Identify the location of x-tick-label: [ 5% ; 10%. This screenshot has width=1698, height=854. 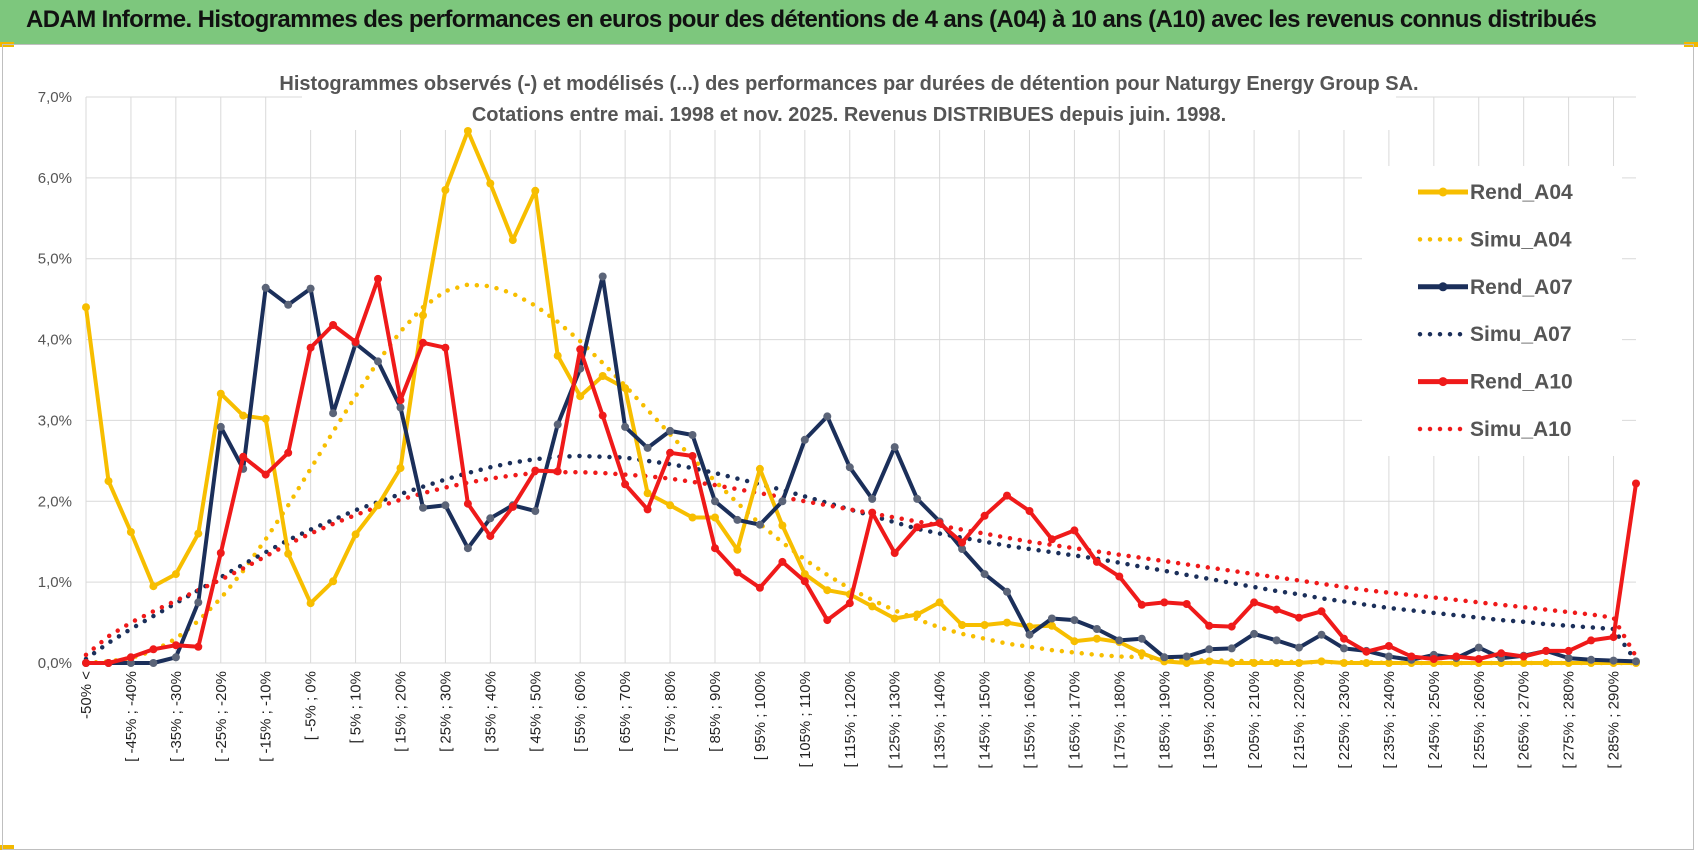
(356, 707).